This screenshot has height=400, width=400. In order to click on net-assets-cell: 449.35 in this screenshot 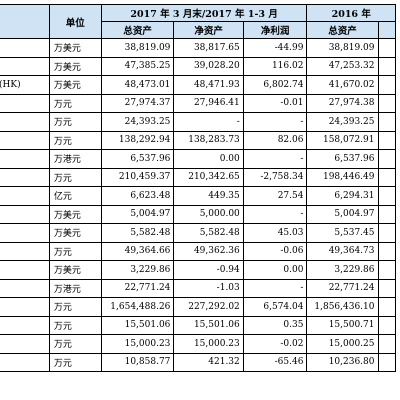, I will do `click(208, 196)`.